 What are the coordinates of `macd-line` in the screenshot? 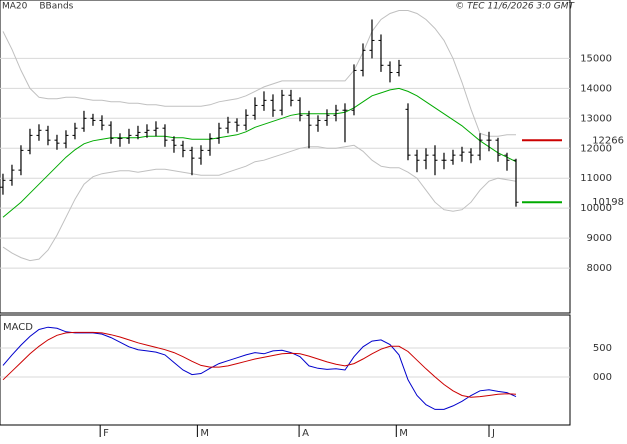 It's located at (259, 364).